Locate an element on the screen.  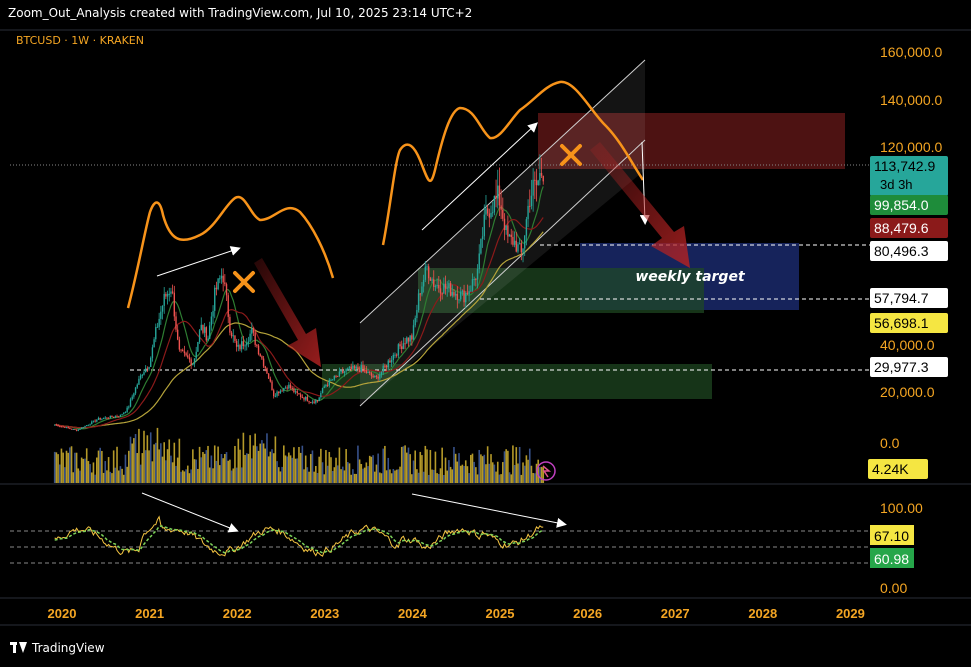
rsi-indicator is located at coordinates (299, 536).